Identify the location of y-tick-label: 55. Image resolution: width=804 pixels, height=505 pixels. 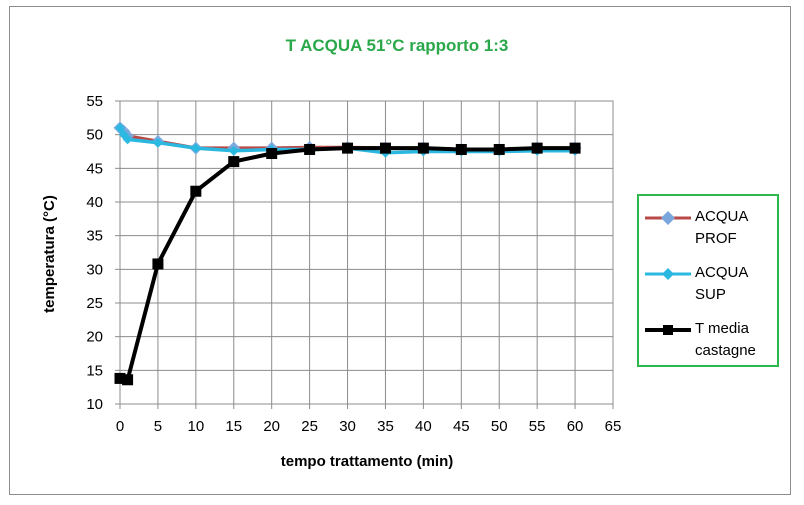
(94, 101).